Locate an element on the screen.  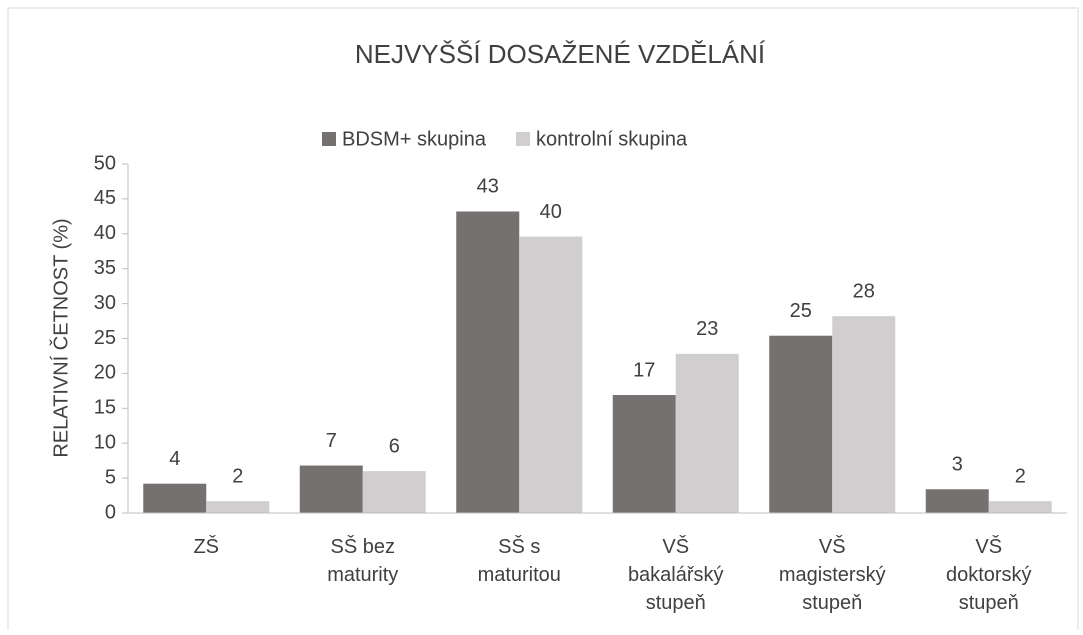
data-label: 7 is located at coordinates (331, 441).